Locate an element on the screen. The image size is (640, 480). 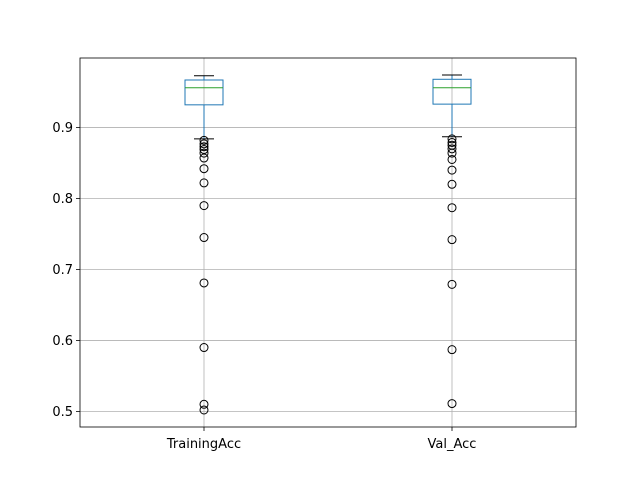
y-tick-label: 0.8 is located at coordinates (62, 199).